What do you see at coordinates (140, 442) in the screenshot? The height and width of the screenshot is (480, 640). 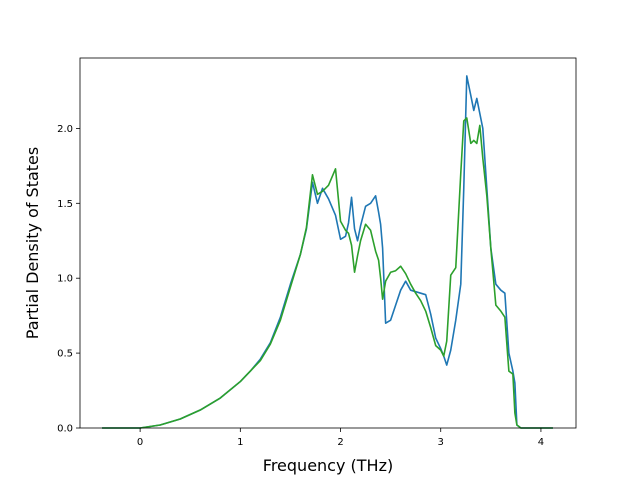 I see `x-tick-label: 0` at bounding box center [140, 442].